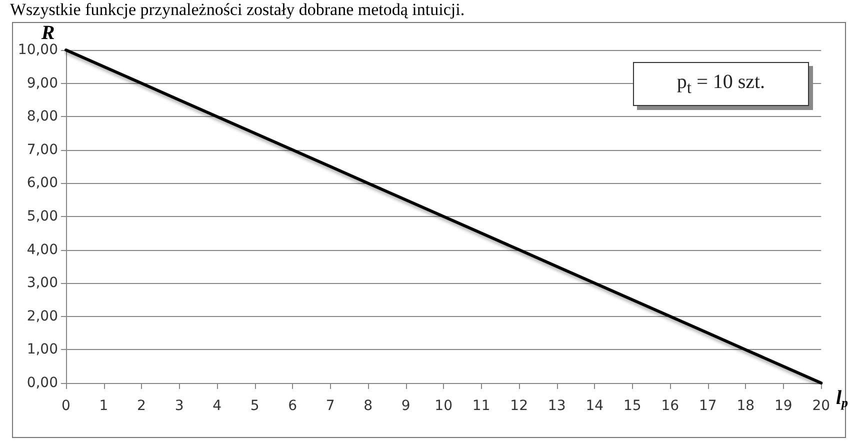 Image resolution: width=851 pixels, height=441 pixels. Describe the element at coordinates (42, 183) in the screenshot. I see `y-tick-label: 6,00` at that location.